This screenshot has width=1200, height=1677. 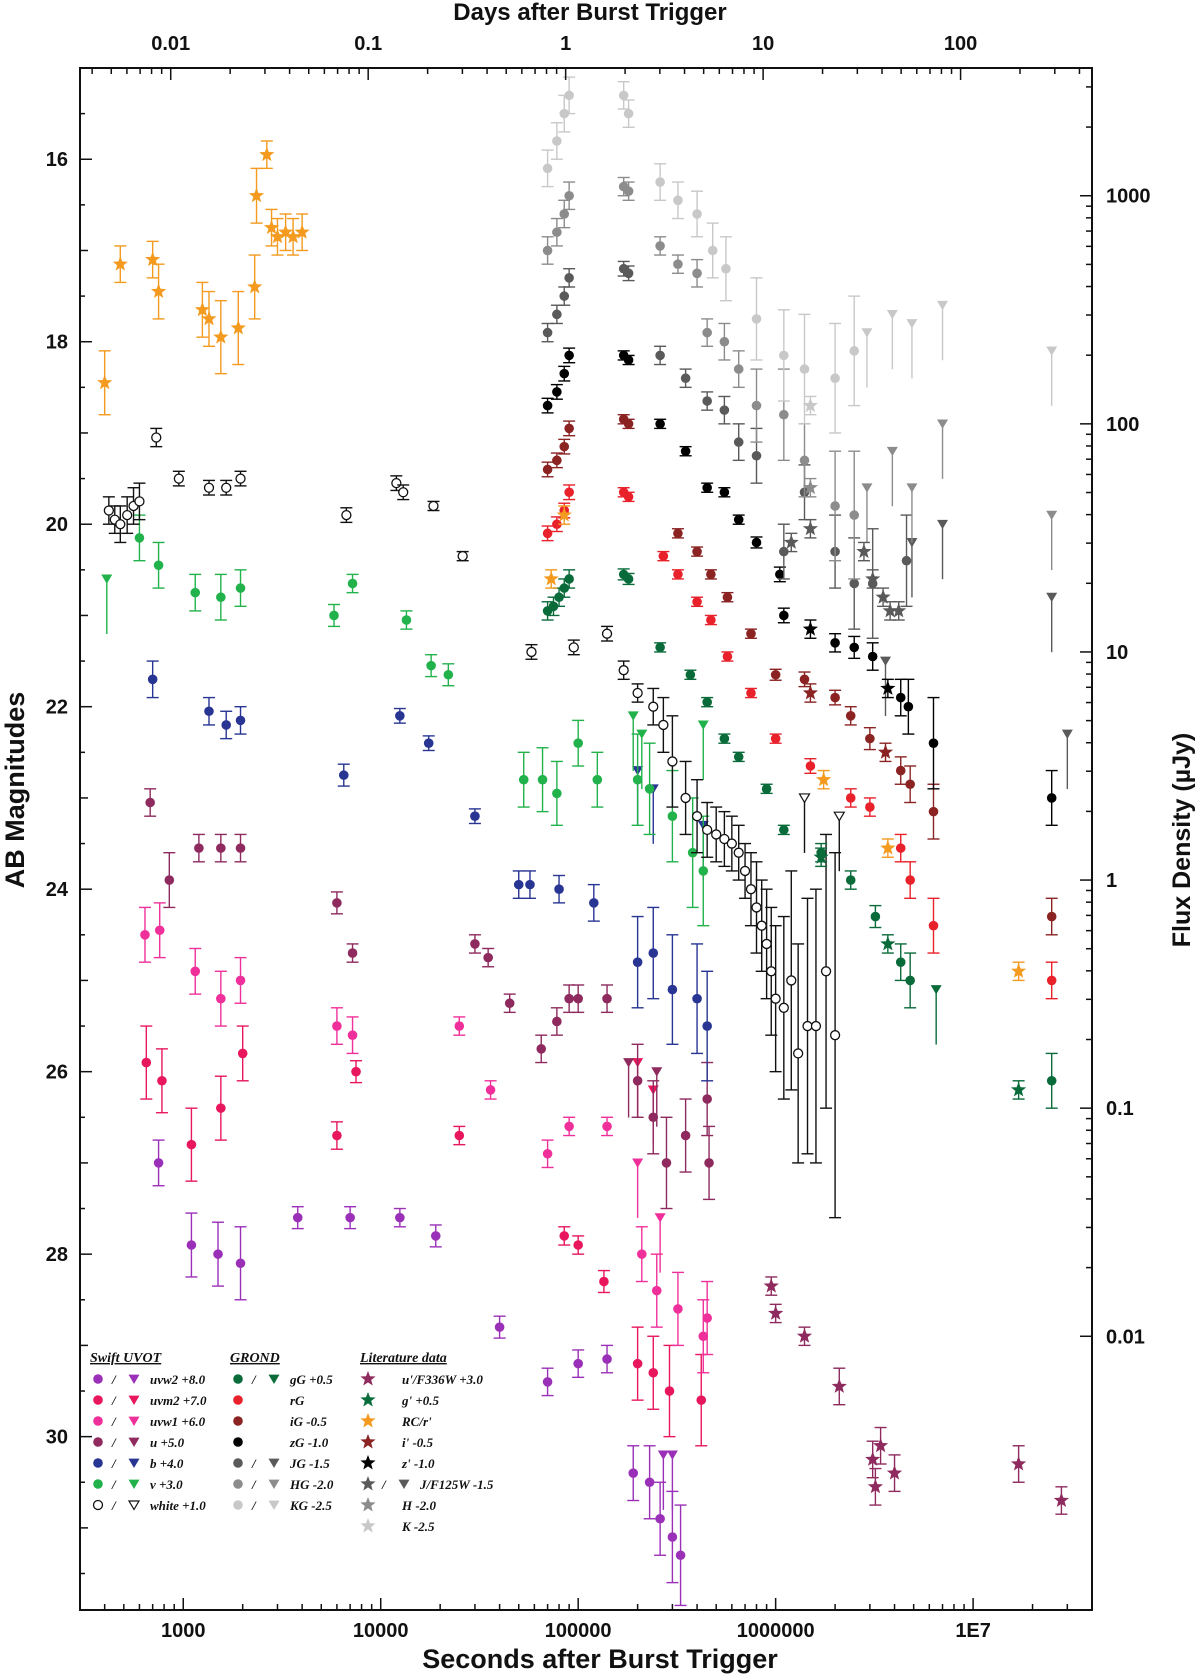 I want to click on legend-heading: Swift UVOT, so click(x=126, y=1358).